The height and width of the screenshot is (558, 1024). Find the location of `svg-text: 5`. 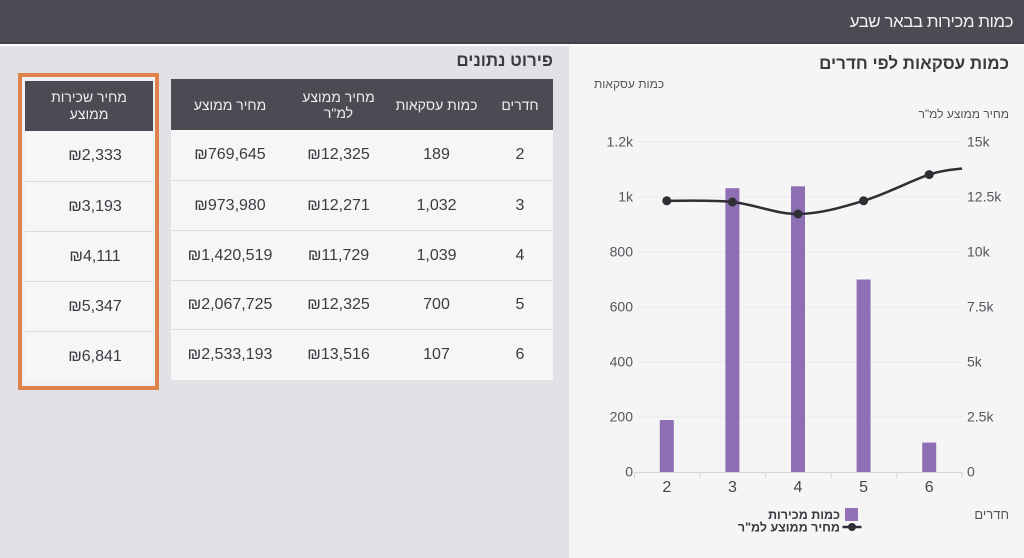

svg-text: 5 is located at coordinates (863, 487).